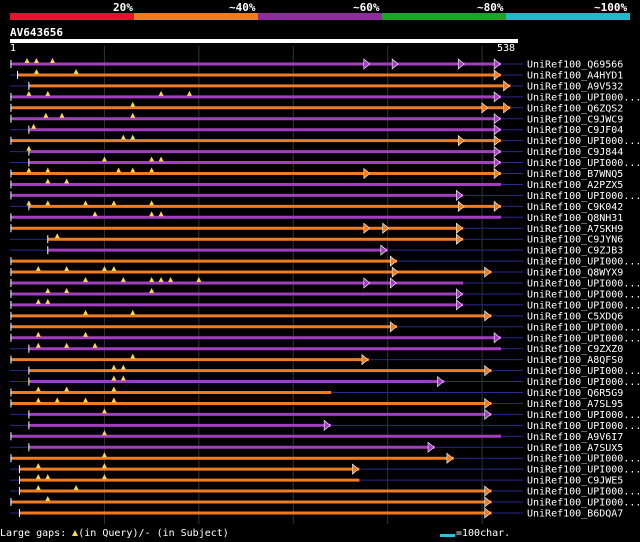  Describe the element at coordinates (575, 349) in the screenshot. I see `hit-label: UniRef100_C9ZXZ0` at that location.